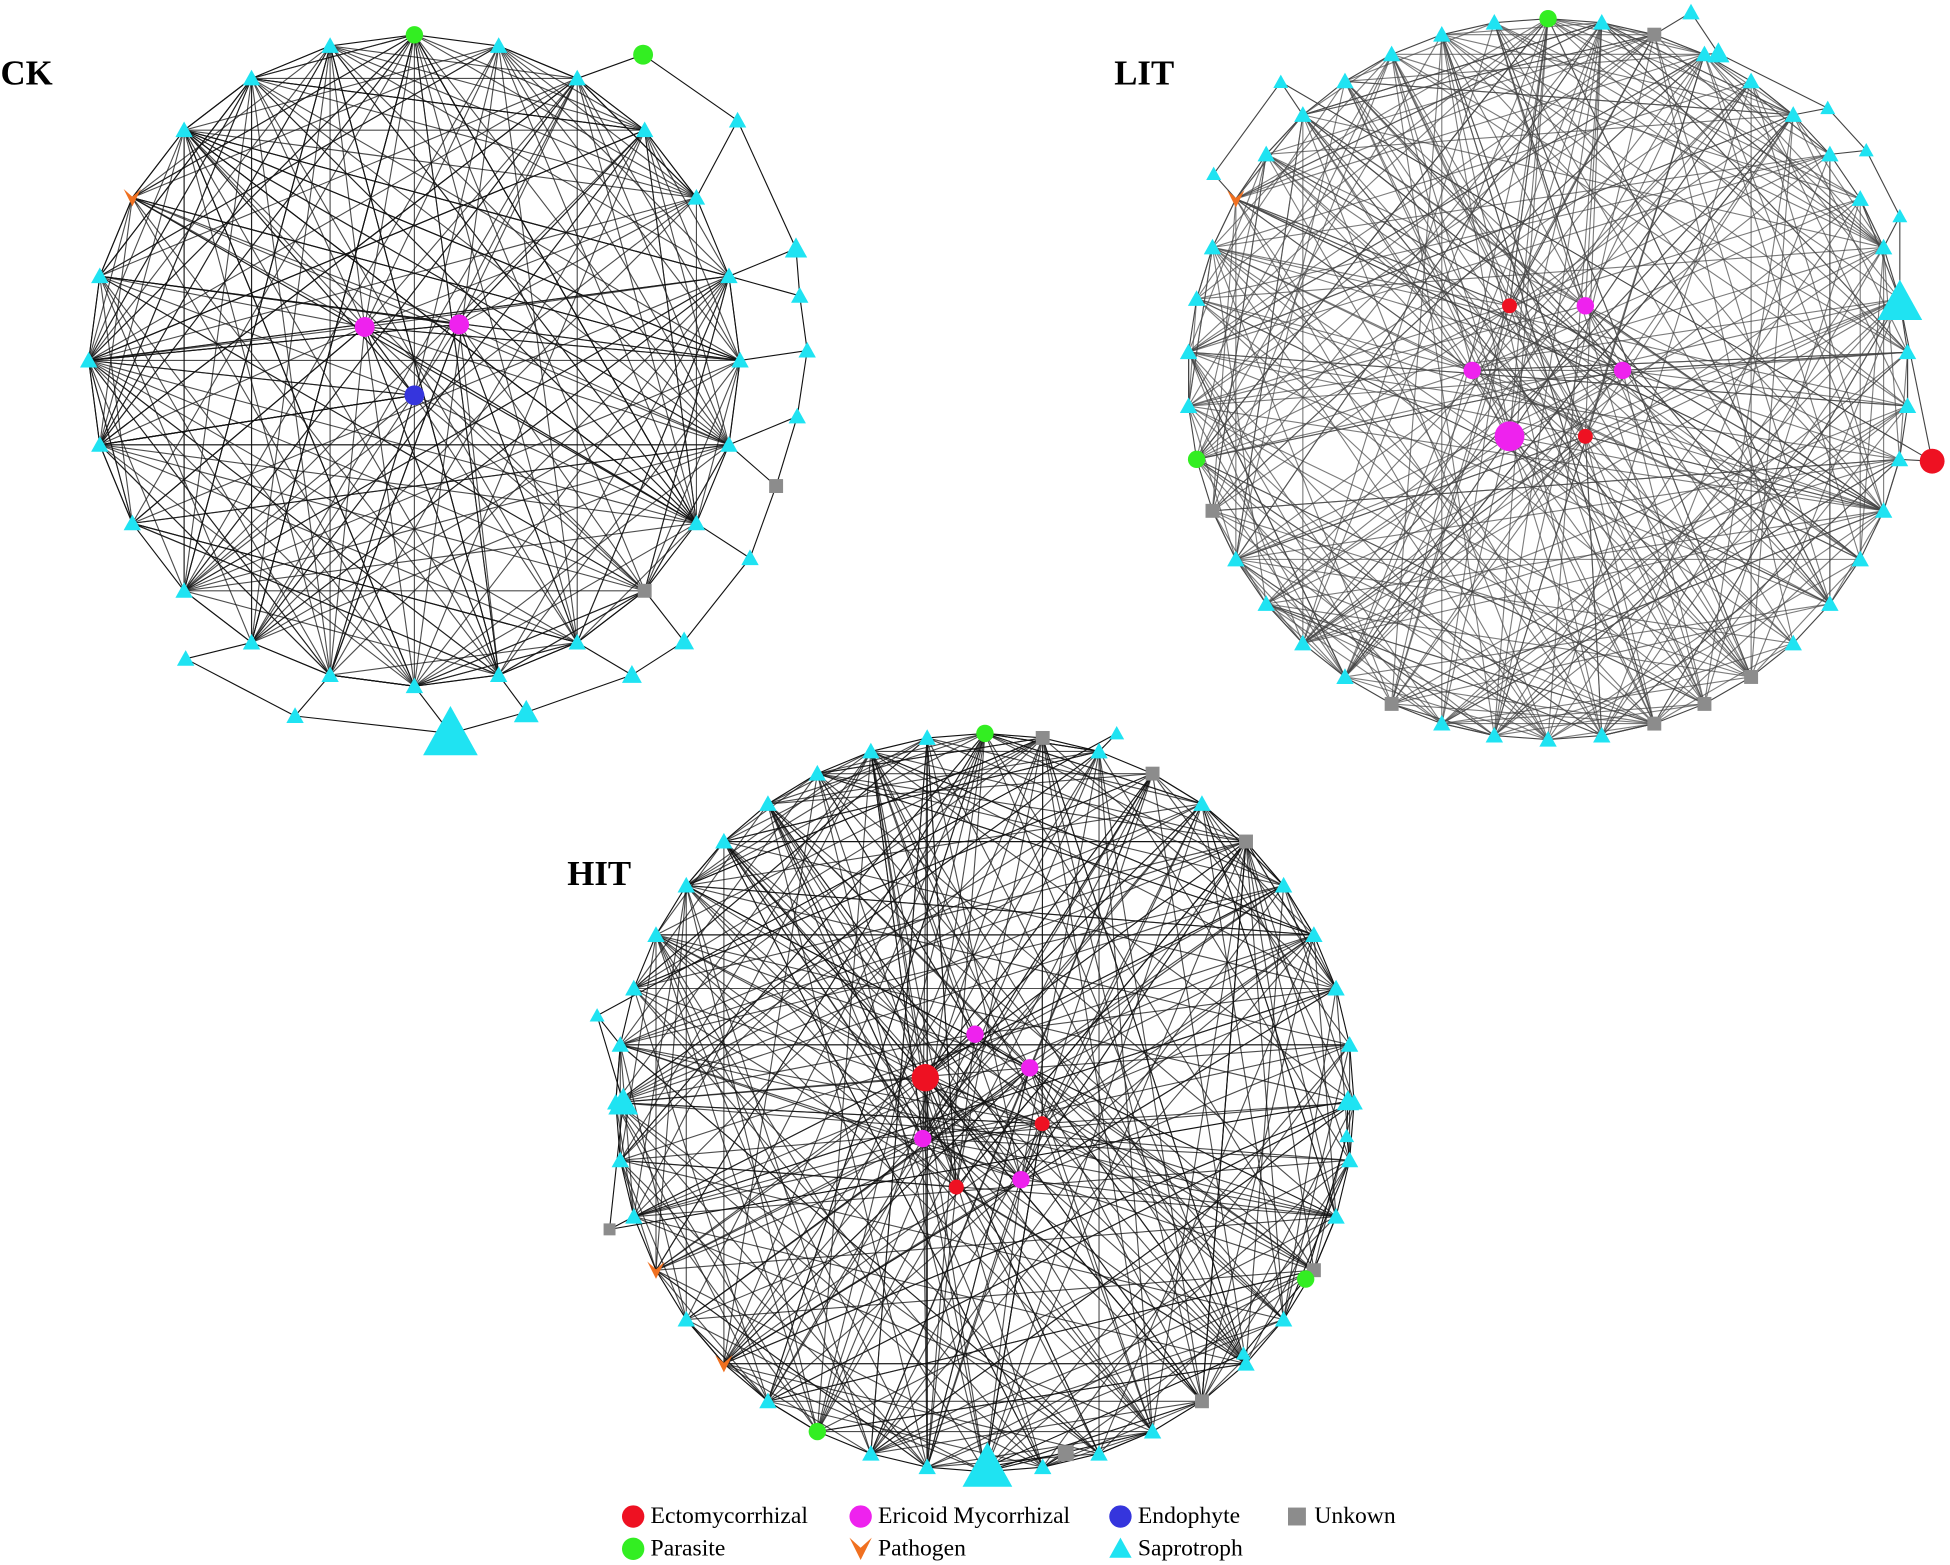 Image resolution: width=1950 pixels, height=1565 pixels. I want to click on pathogen-node, so click(724, 1363).